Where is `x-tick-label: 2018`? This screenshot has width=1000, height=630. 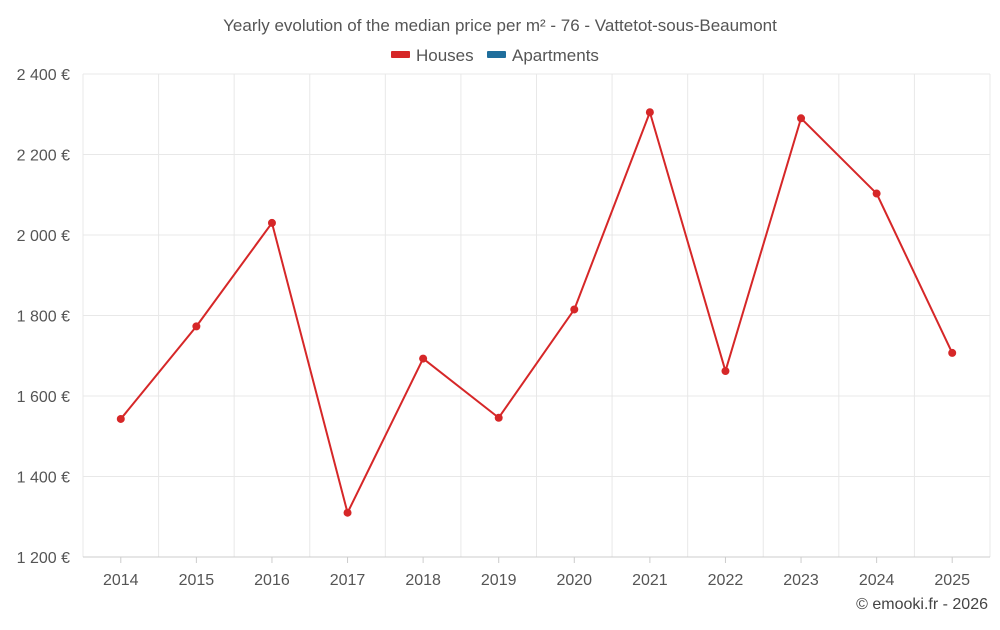 x-tick-label: 2018 is located at coordinates (423, 580).